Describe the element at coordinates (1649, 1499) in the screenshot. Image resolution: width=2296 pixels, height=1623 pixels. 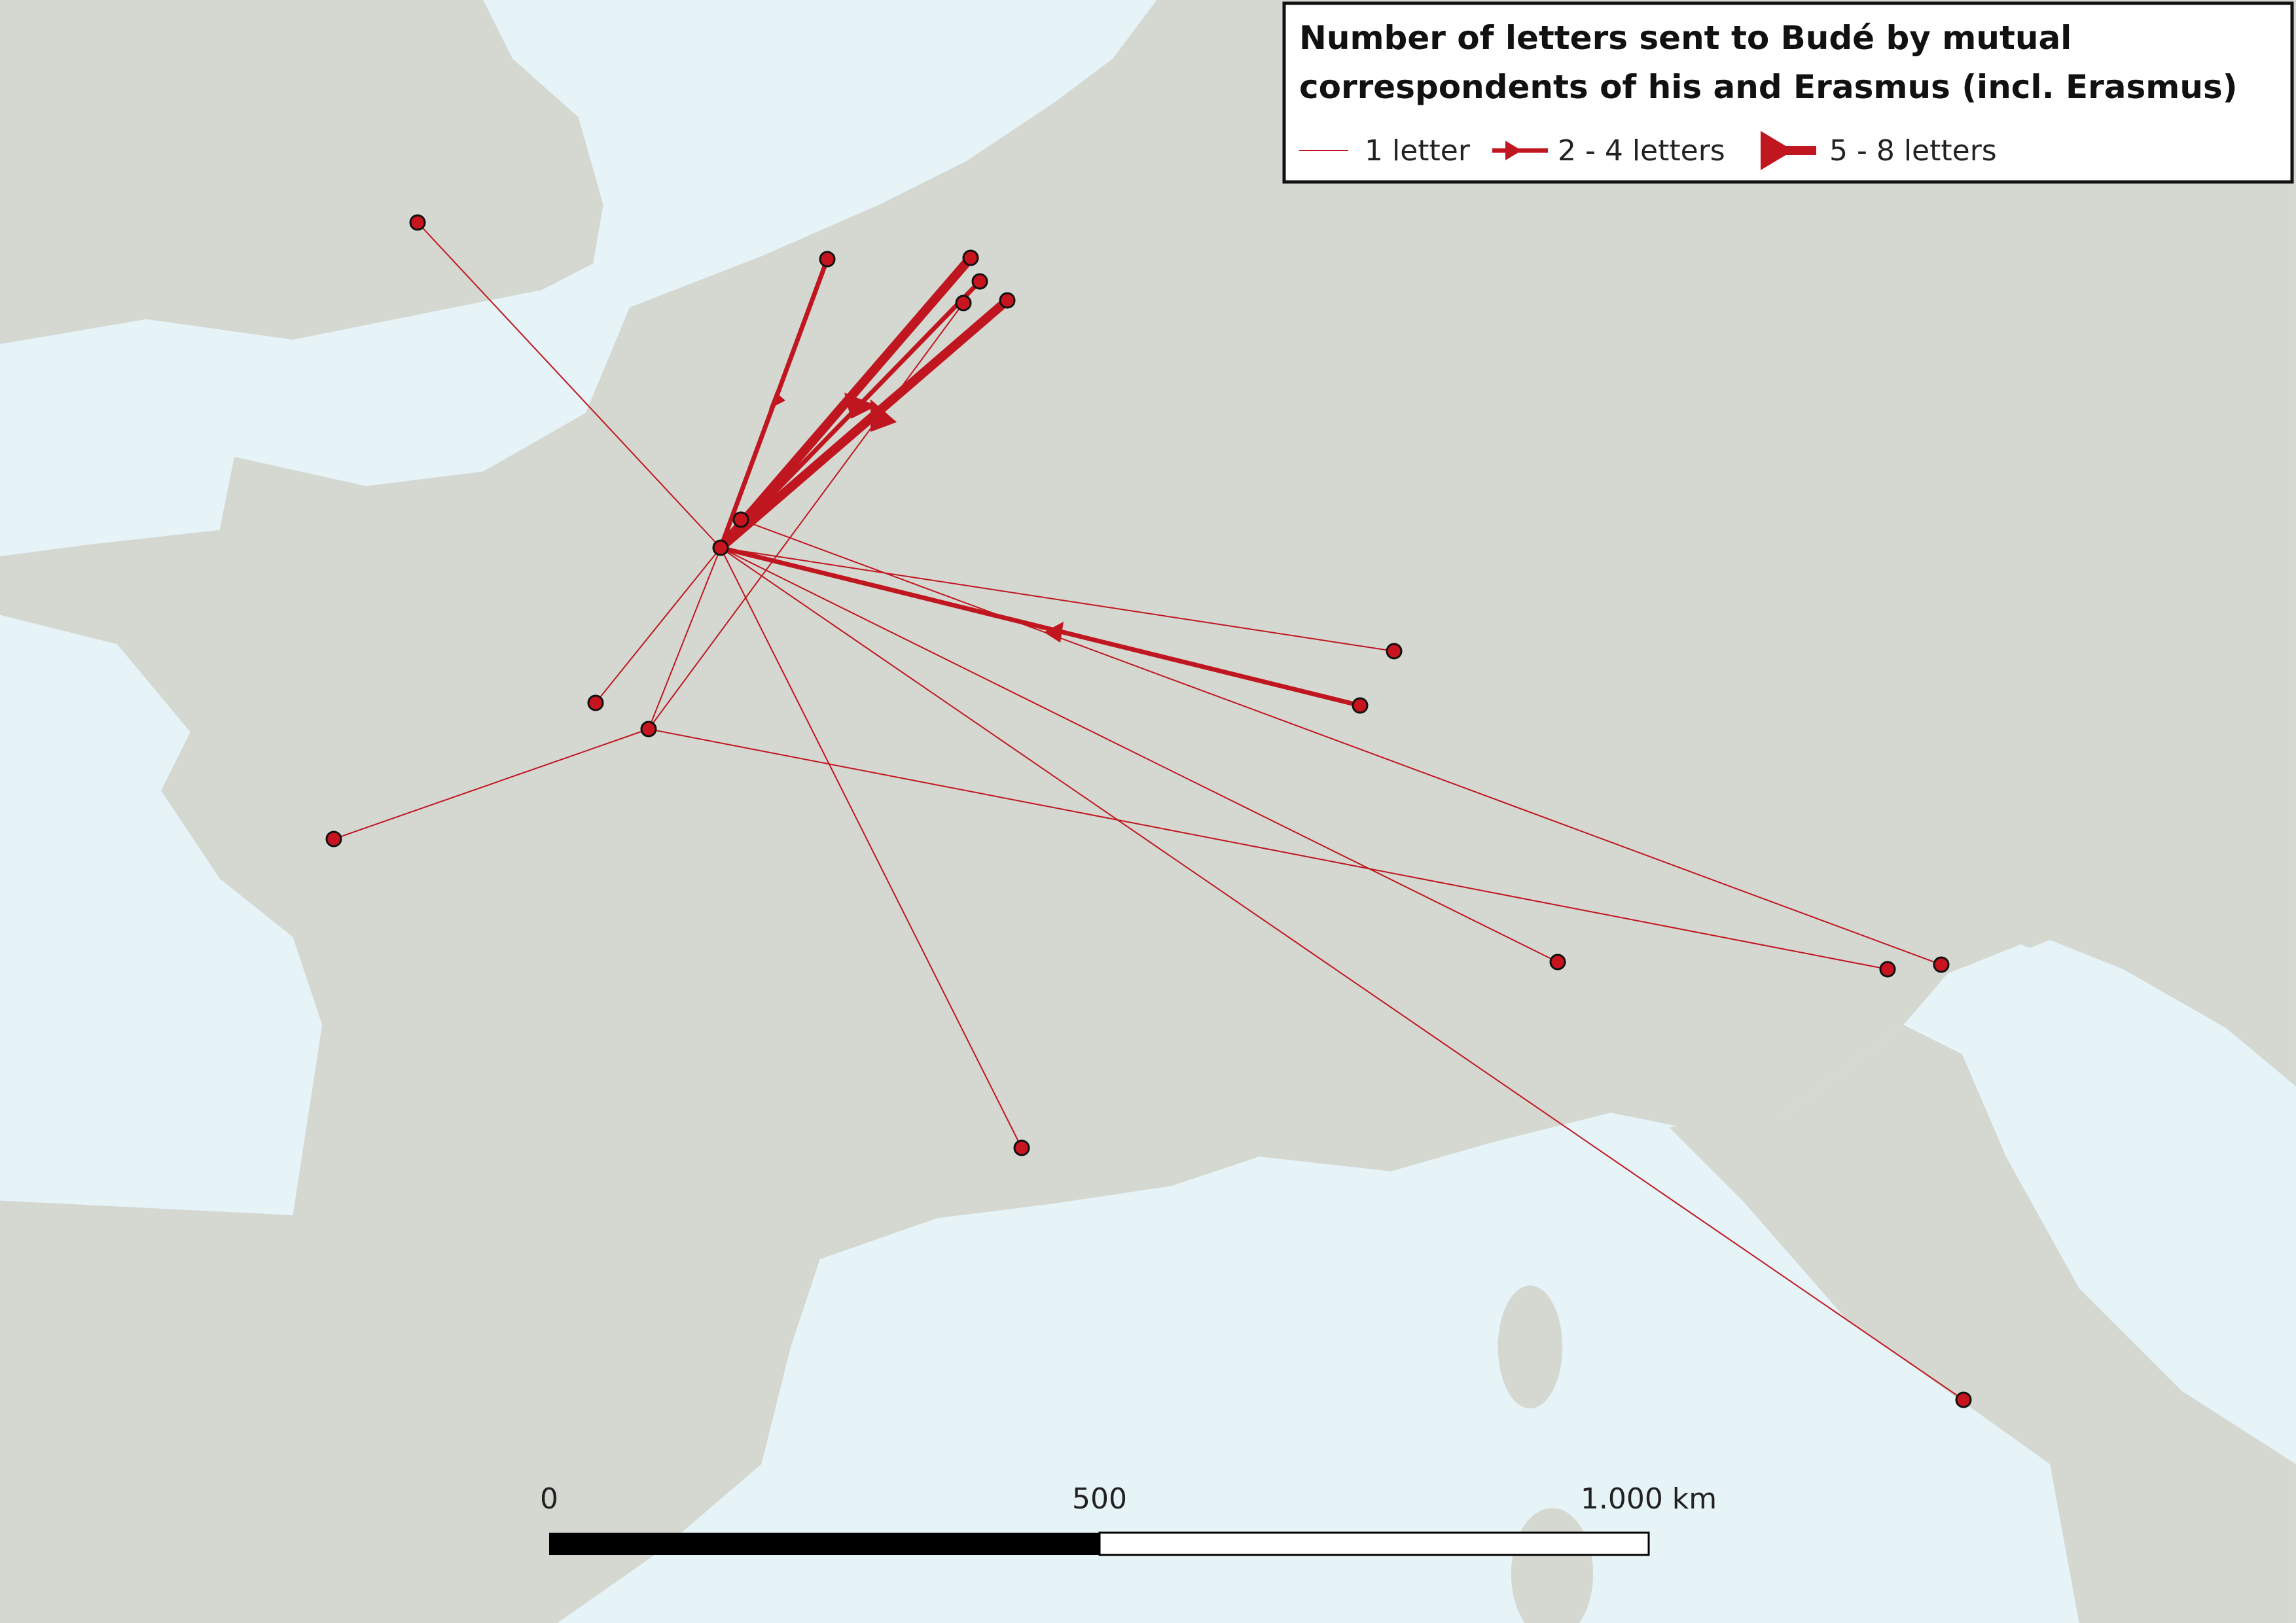
I see `scale-label: 1.000 km` at that location.